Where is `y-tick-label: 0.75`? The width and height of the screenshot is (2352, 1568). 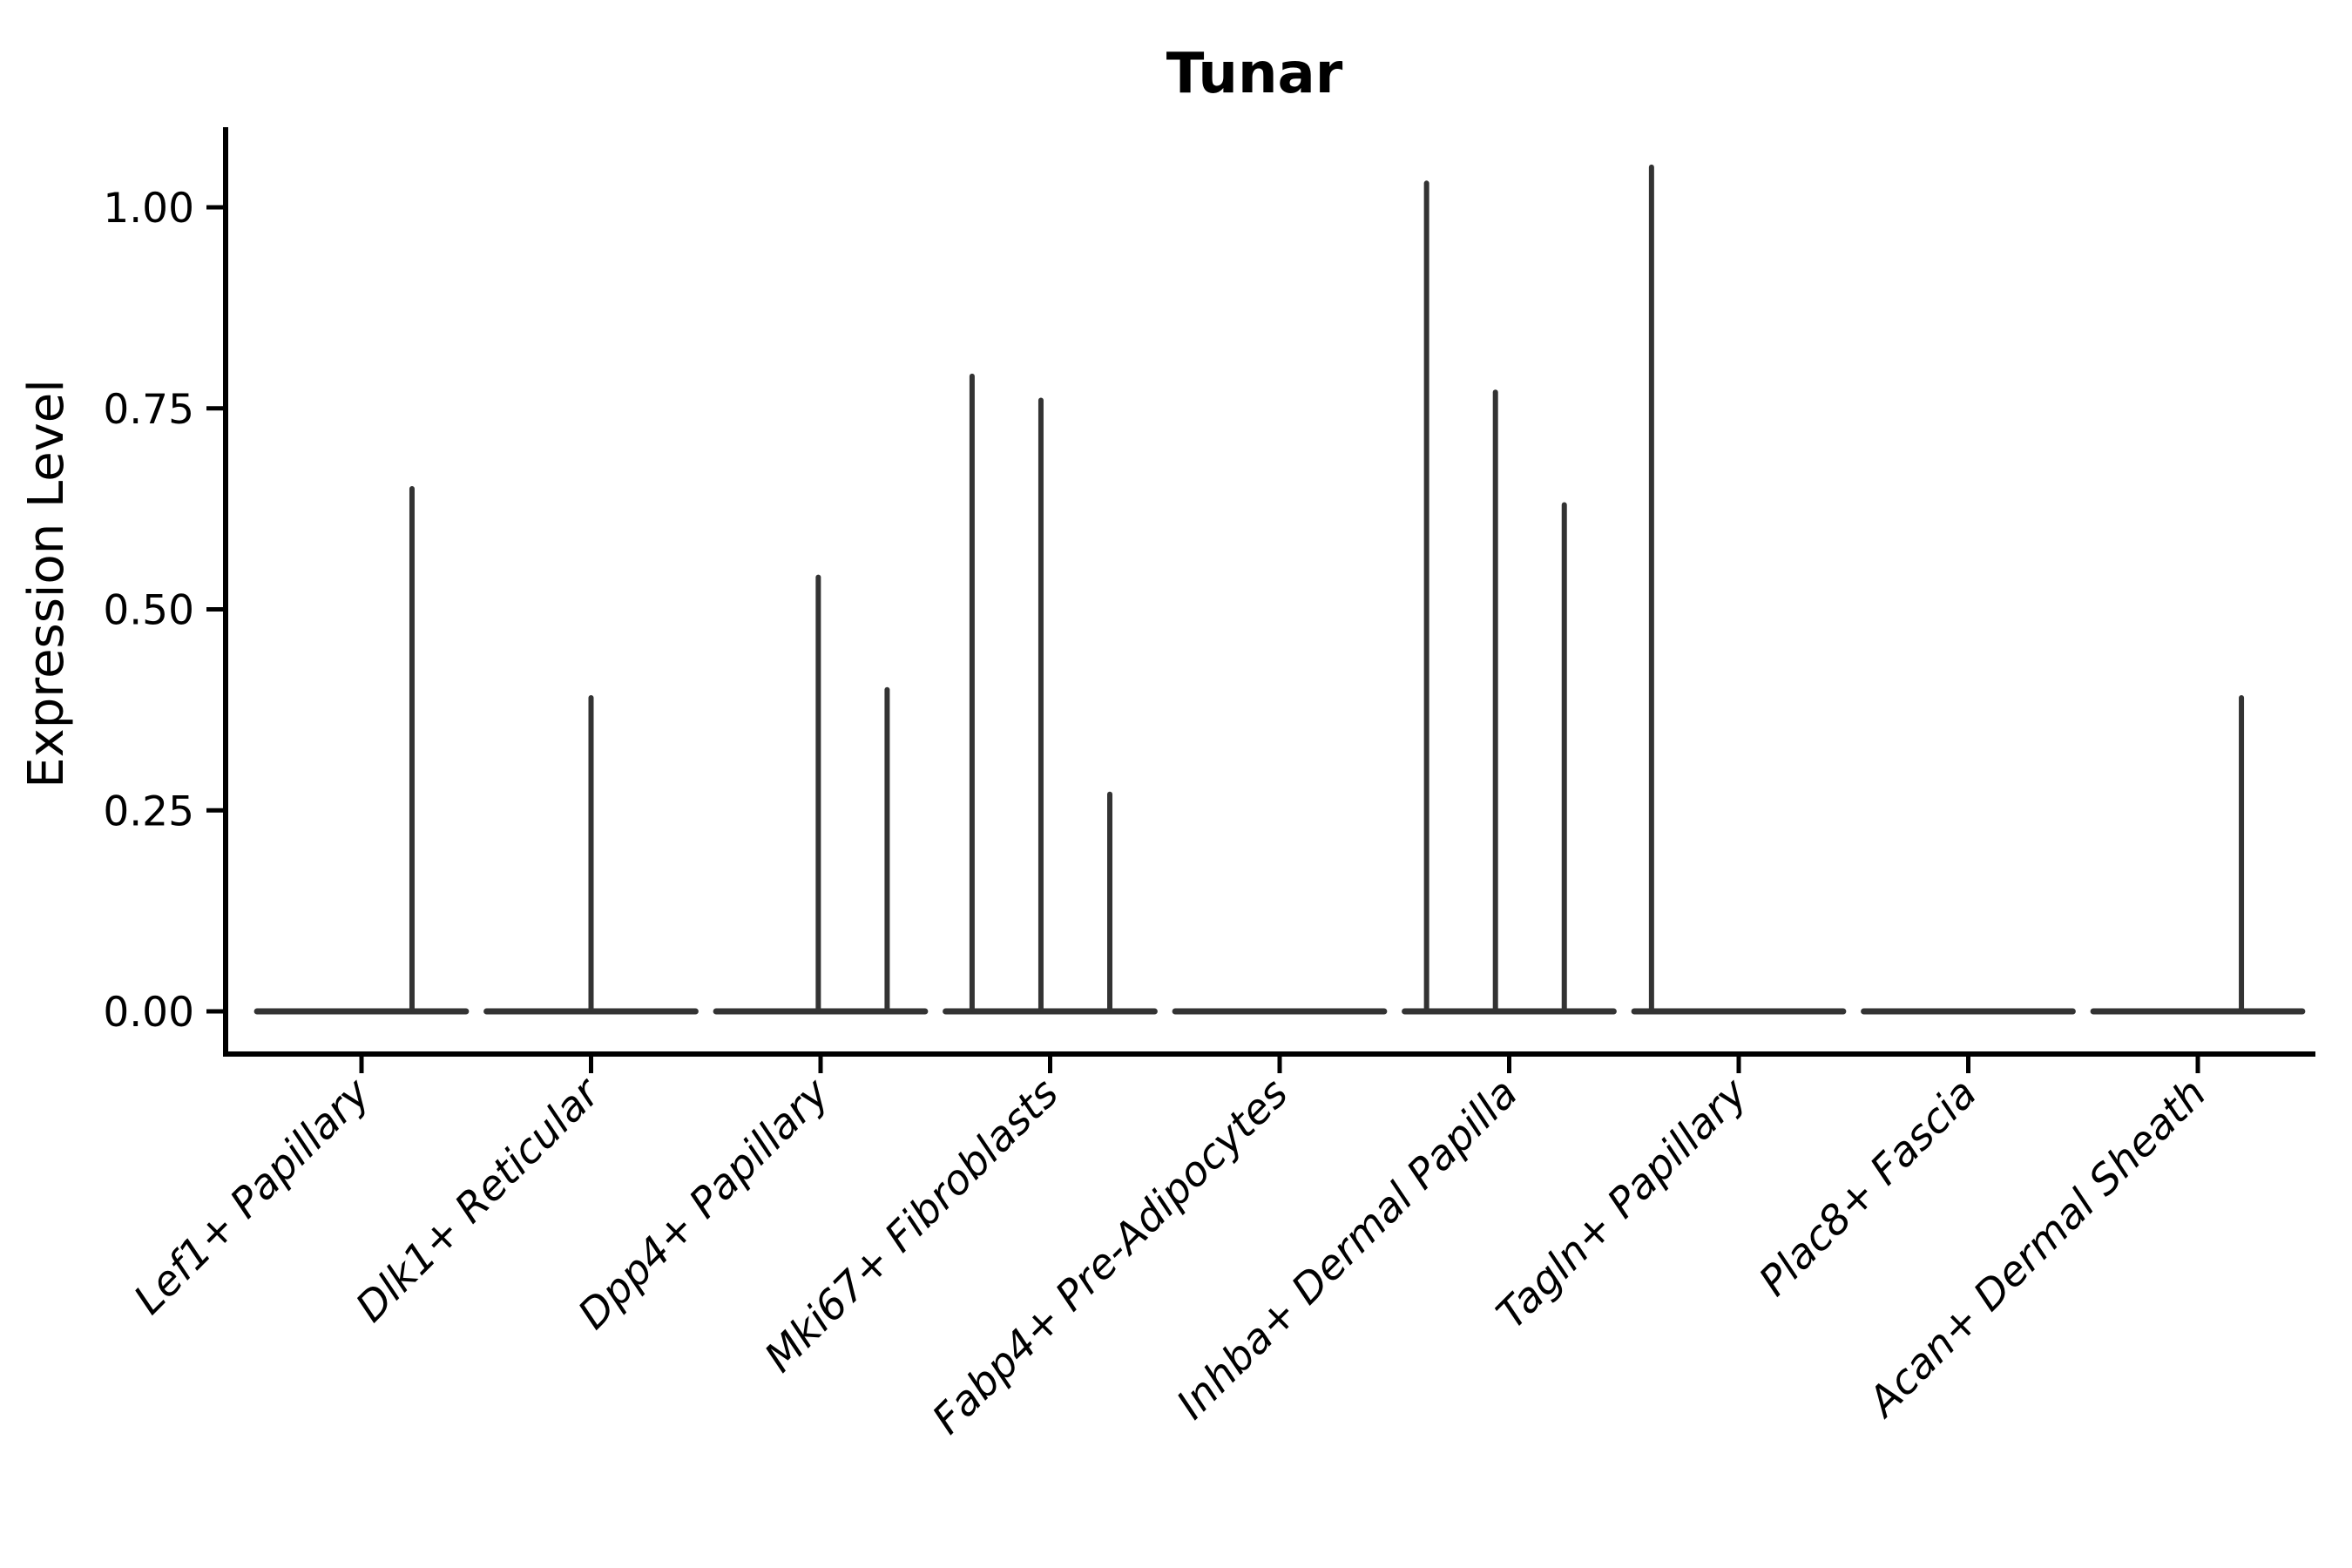 y-tick-label: 0.75 is located at coordinates (148, 410).